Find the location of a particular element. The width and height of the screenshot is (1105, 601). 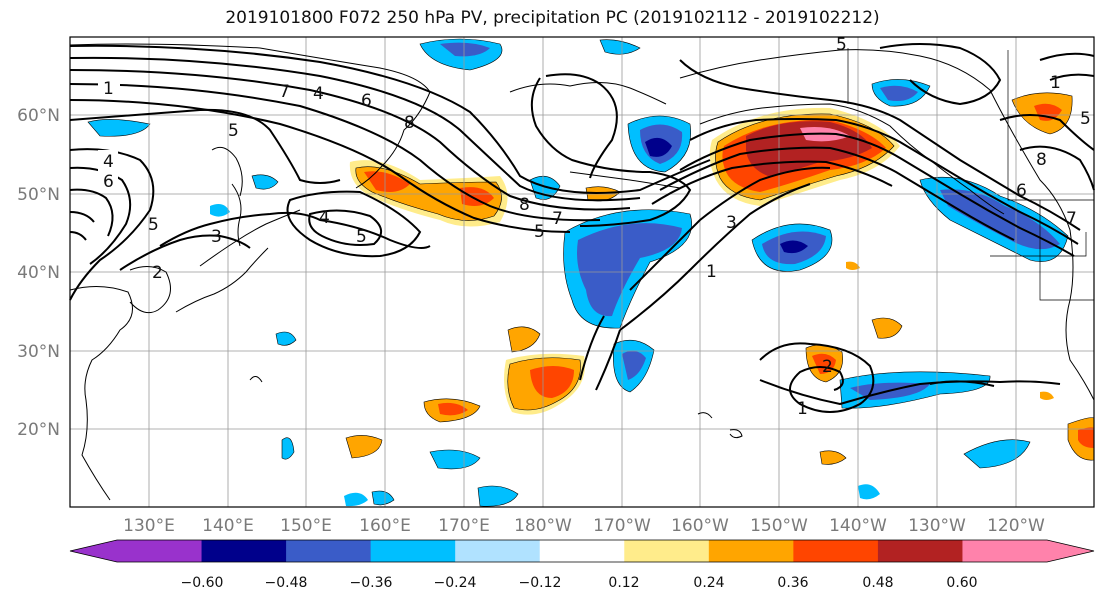

lon-label: 170°W is located at coordinates (622, 526).